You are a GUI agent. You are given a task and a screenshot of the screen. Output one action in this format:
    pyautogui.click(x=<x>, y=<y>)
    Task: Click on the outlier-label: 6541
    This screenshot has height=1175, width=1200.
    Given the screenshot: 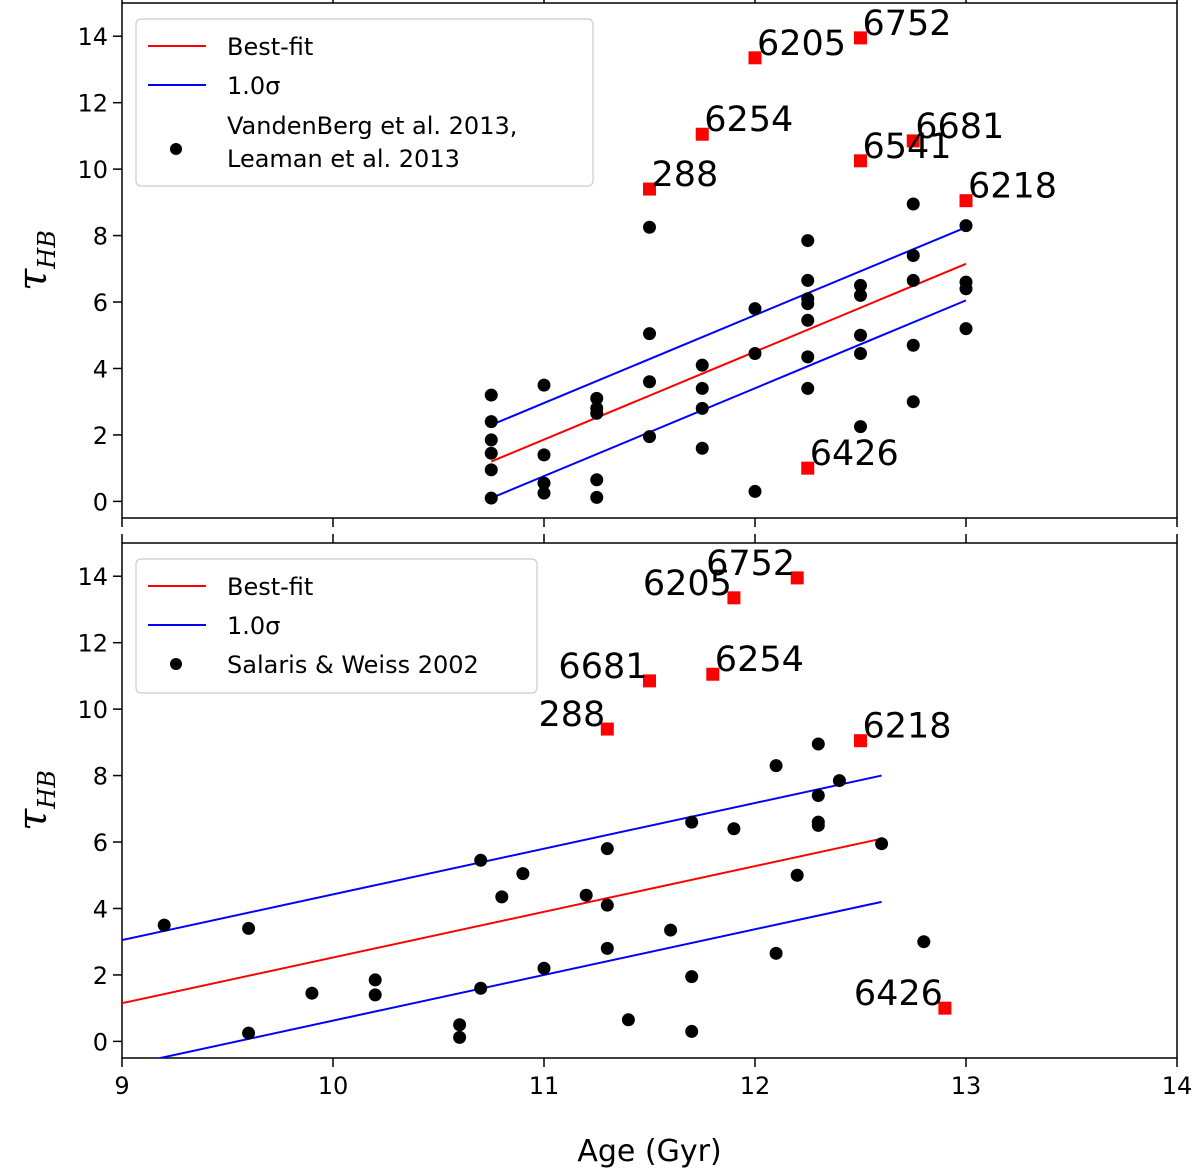 What is the action you would take?
    pyautogui.click(x=907, y=147)
    